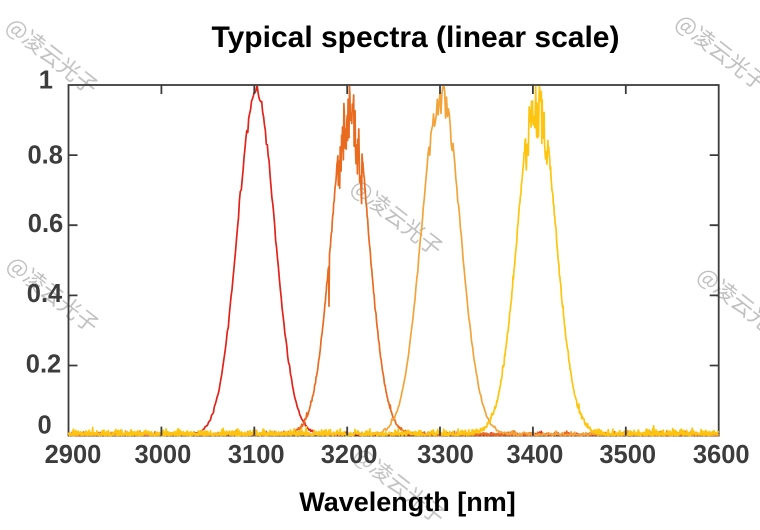 This screenshot has width=760, height=530. What do you see at coordinates (627, 455) in the screenshot?
I see `svg-text: 3500` at bounding box center [627, 455].